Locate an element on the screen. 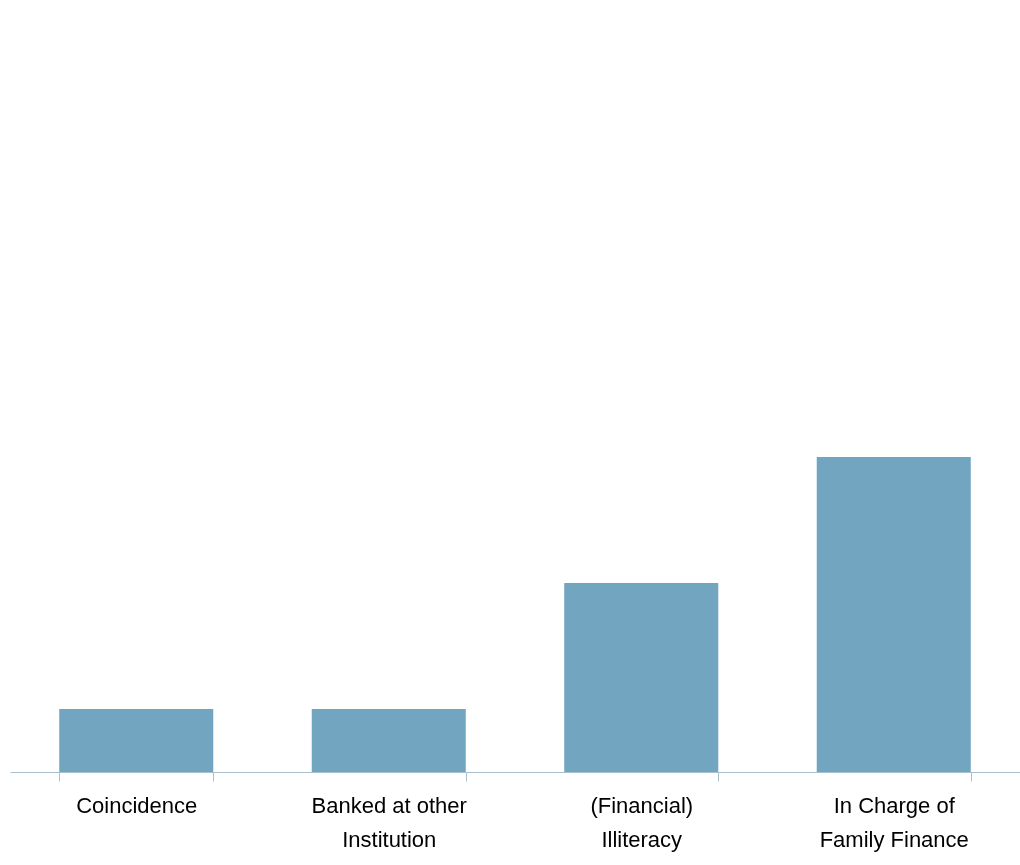 The image size is (1020, 865). x-tick-label: (Financial) Illiteracy is located at coordinates (642, 822).